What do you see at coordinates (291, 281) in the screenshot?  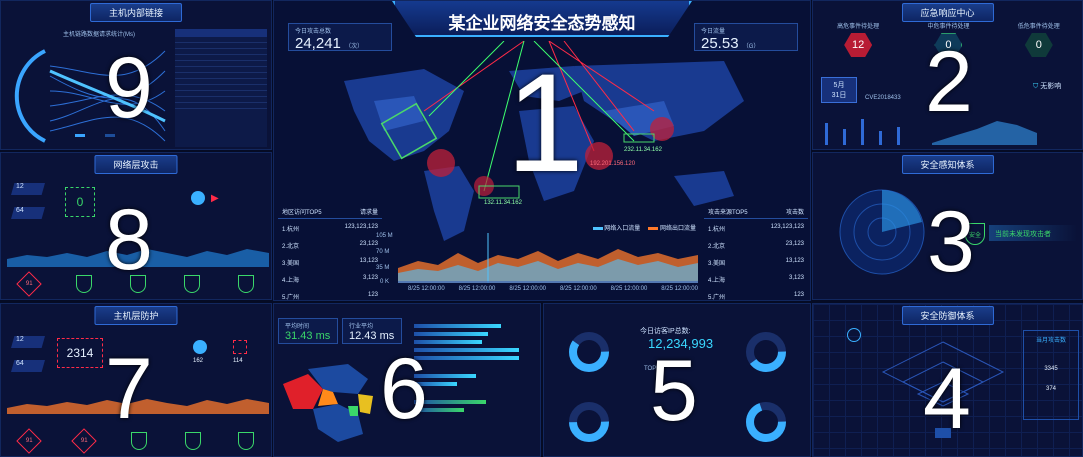 I see `region-row-label: 4.上海` at bounding box center [291, 281].